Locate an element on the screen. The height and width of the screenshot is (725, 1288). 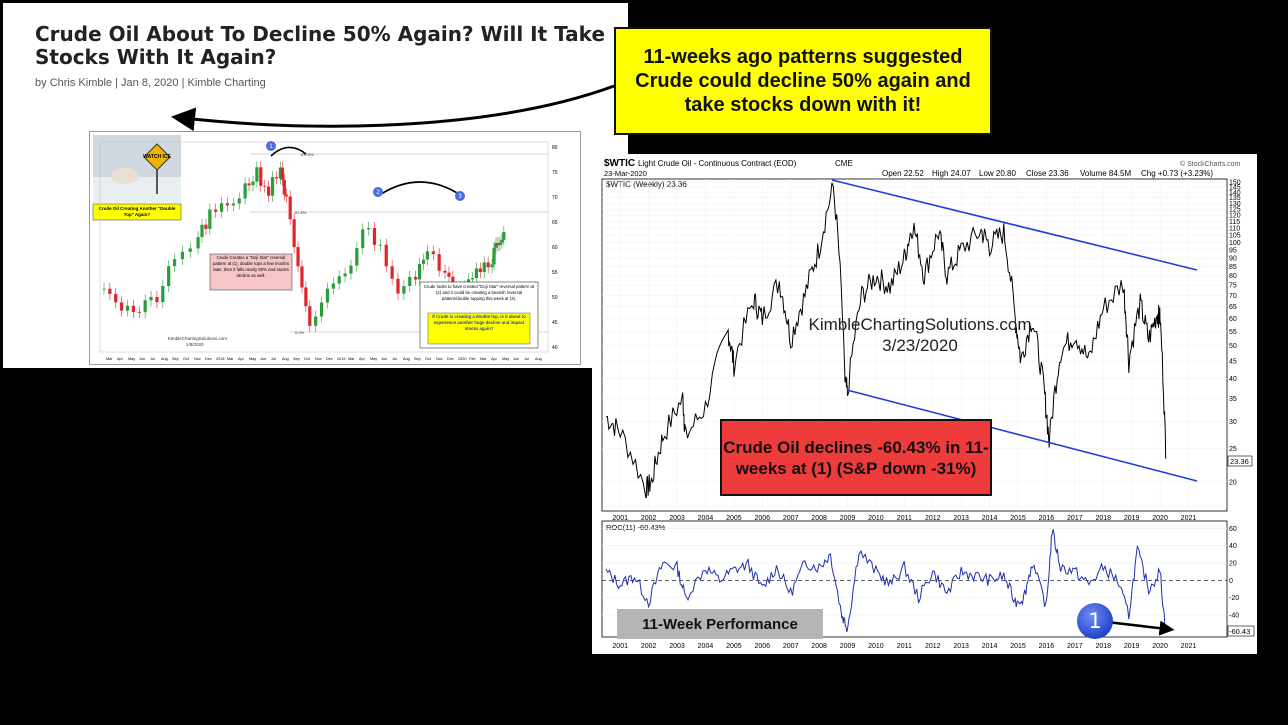
fib-label-618: 61.8% is located at coordinates (301, 212).